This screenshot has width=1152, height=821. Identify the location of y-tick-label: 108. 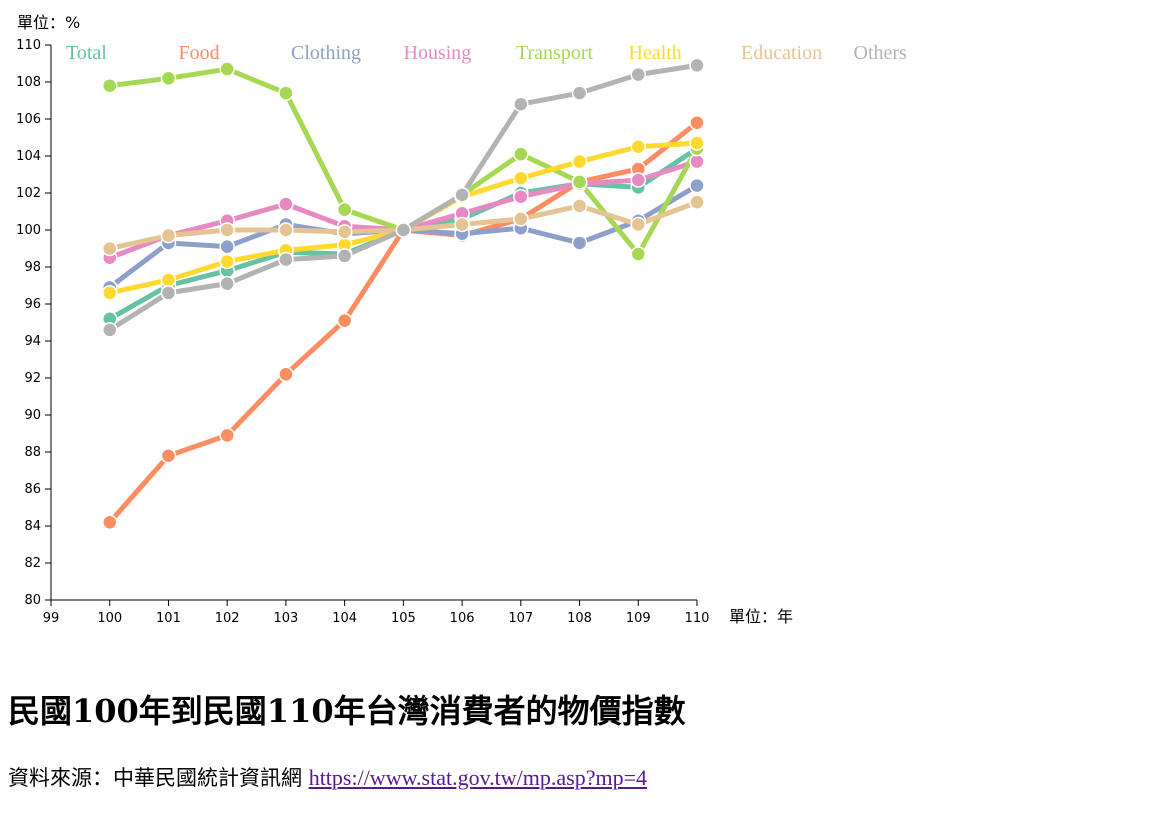
(28, 82).